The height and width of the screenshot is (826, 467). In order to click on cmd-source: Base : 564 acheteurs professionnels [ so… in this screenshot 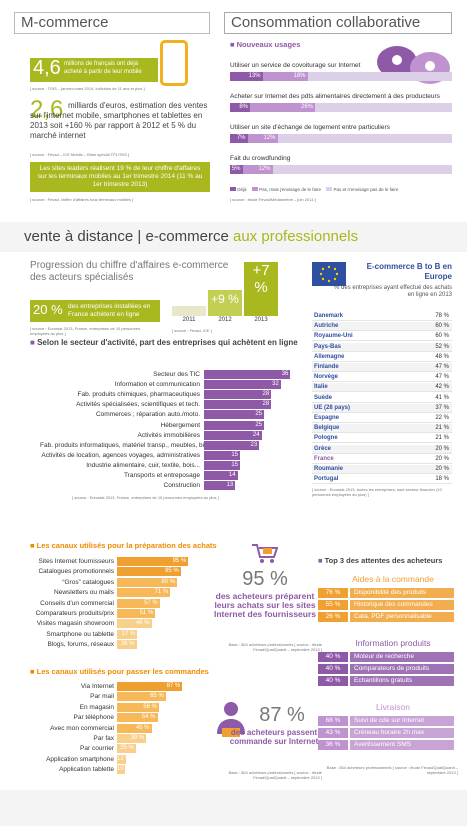, I will do `click(275, 775)`.